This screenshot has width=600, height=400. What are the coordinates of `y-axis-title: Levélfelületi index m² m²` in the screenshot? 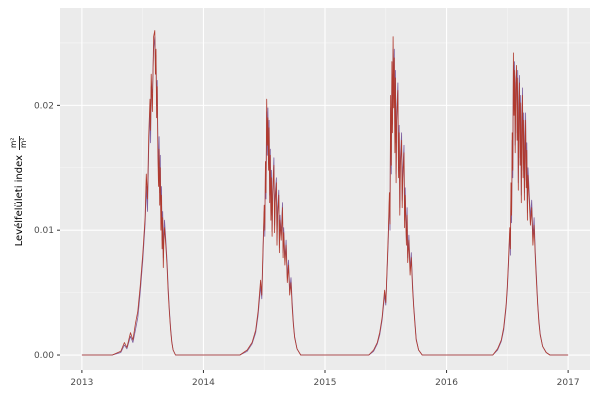 It's located at (19, 191).